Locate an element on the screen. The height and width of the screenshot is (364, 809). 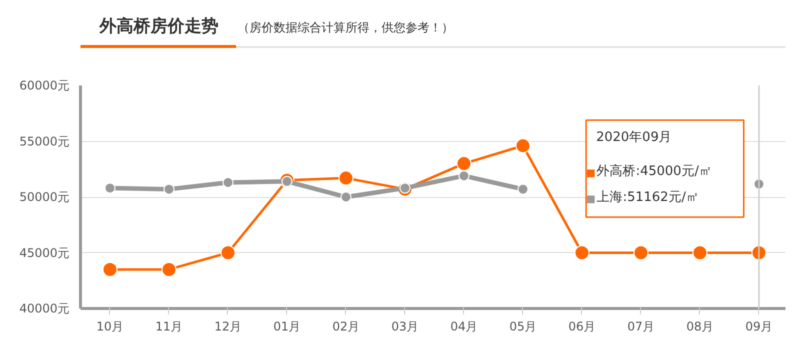
x-tick-label: 06月 is located at coordinates (582, 327).